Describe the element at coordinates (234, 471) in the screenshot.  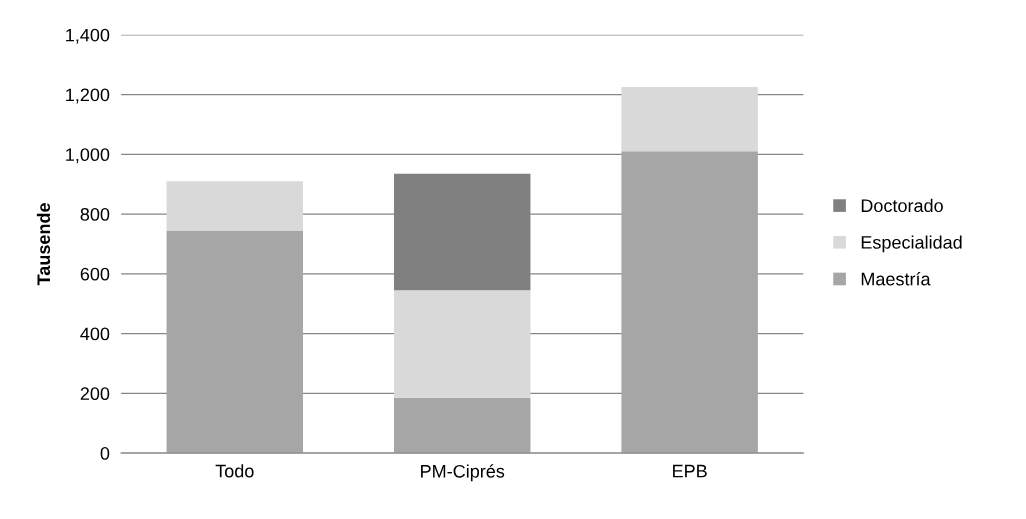
I see `x-tick-label: Todo` at that location.